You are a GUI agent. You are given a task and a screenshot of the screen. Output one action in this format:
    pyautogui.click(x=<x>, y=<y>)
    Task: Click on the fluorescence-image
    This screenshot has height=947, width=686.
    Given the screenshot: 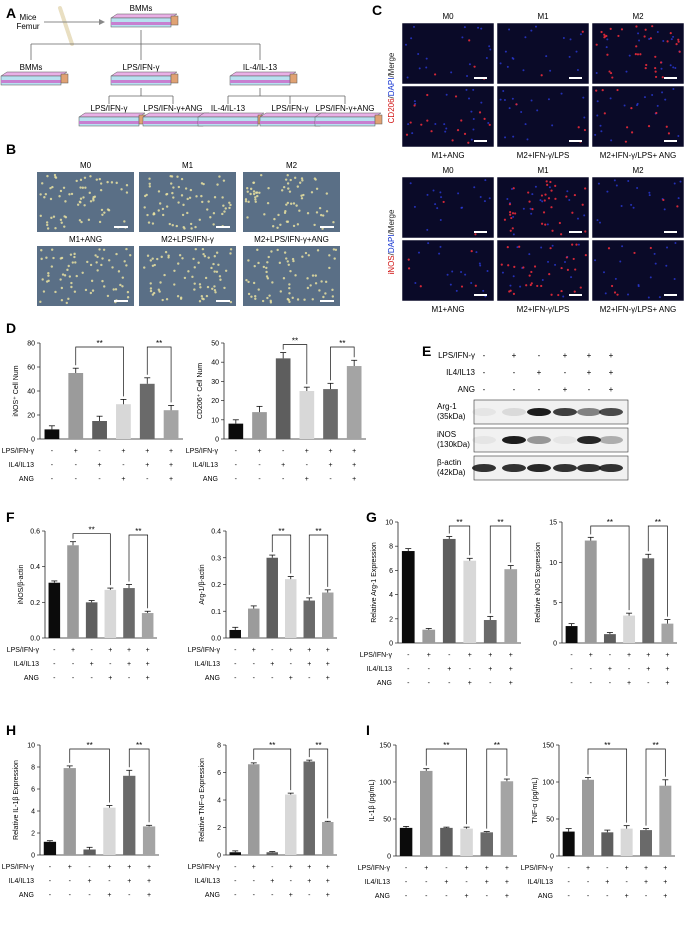 What is the action you would take?
    pyautogui.click(x=543, y=207)
    